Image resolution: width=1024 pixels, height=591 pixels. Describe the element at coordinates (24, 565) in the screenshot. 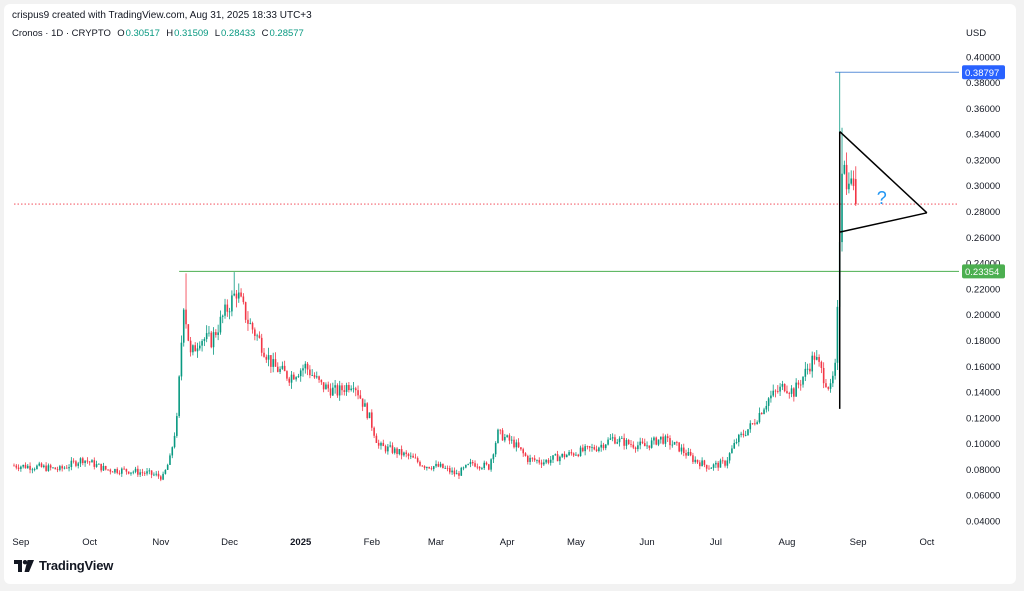

I see `tradingview-logo-icon` at that location.